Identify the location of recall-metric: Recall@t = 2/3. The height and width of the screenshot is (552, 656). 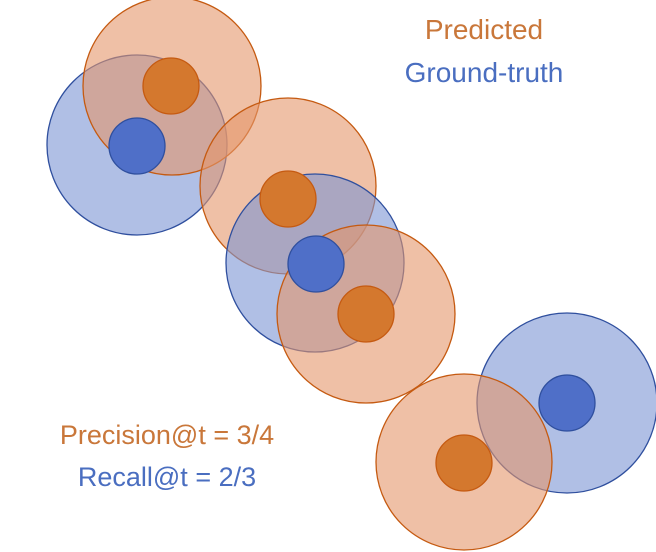
(167, 477).